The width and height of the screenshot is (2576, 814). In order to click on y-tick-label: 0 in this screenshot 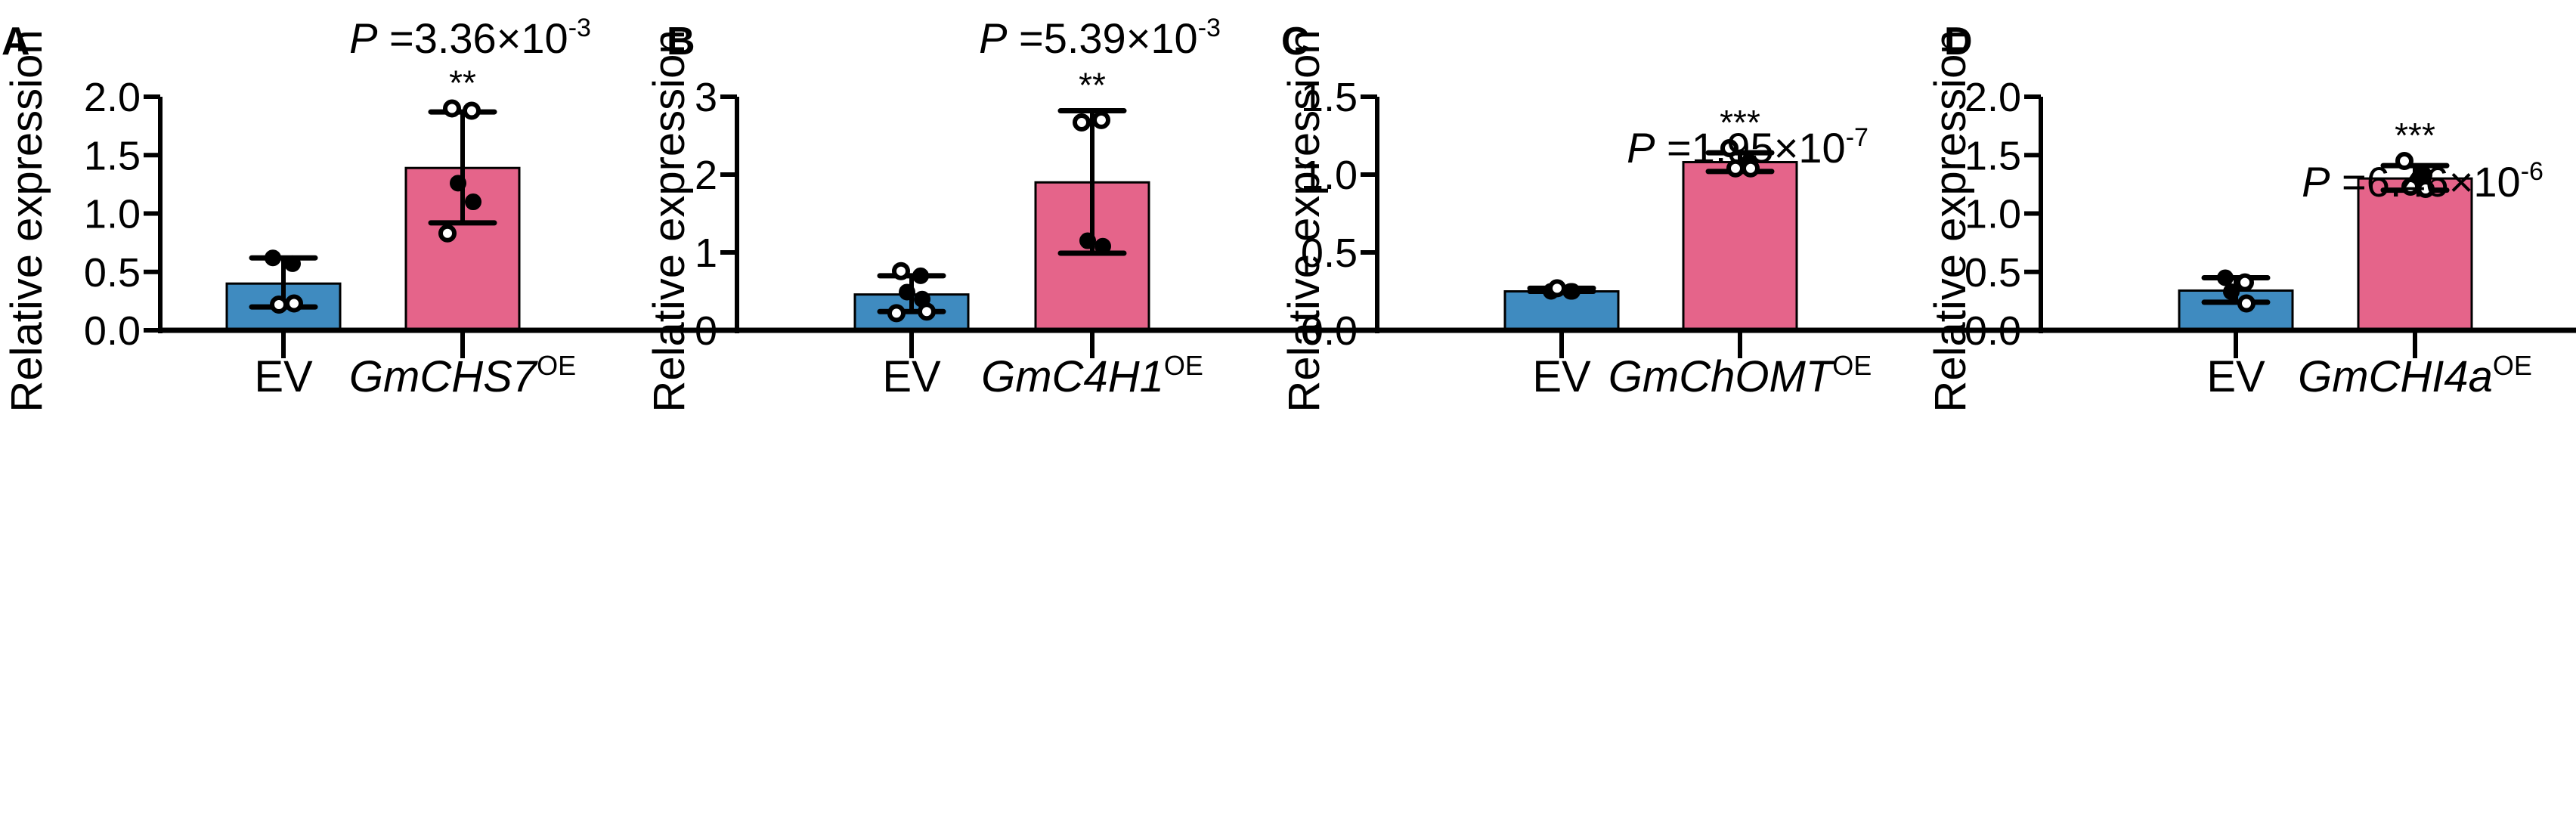, I will do `click(706, 331)`.